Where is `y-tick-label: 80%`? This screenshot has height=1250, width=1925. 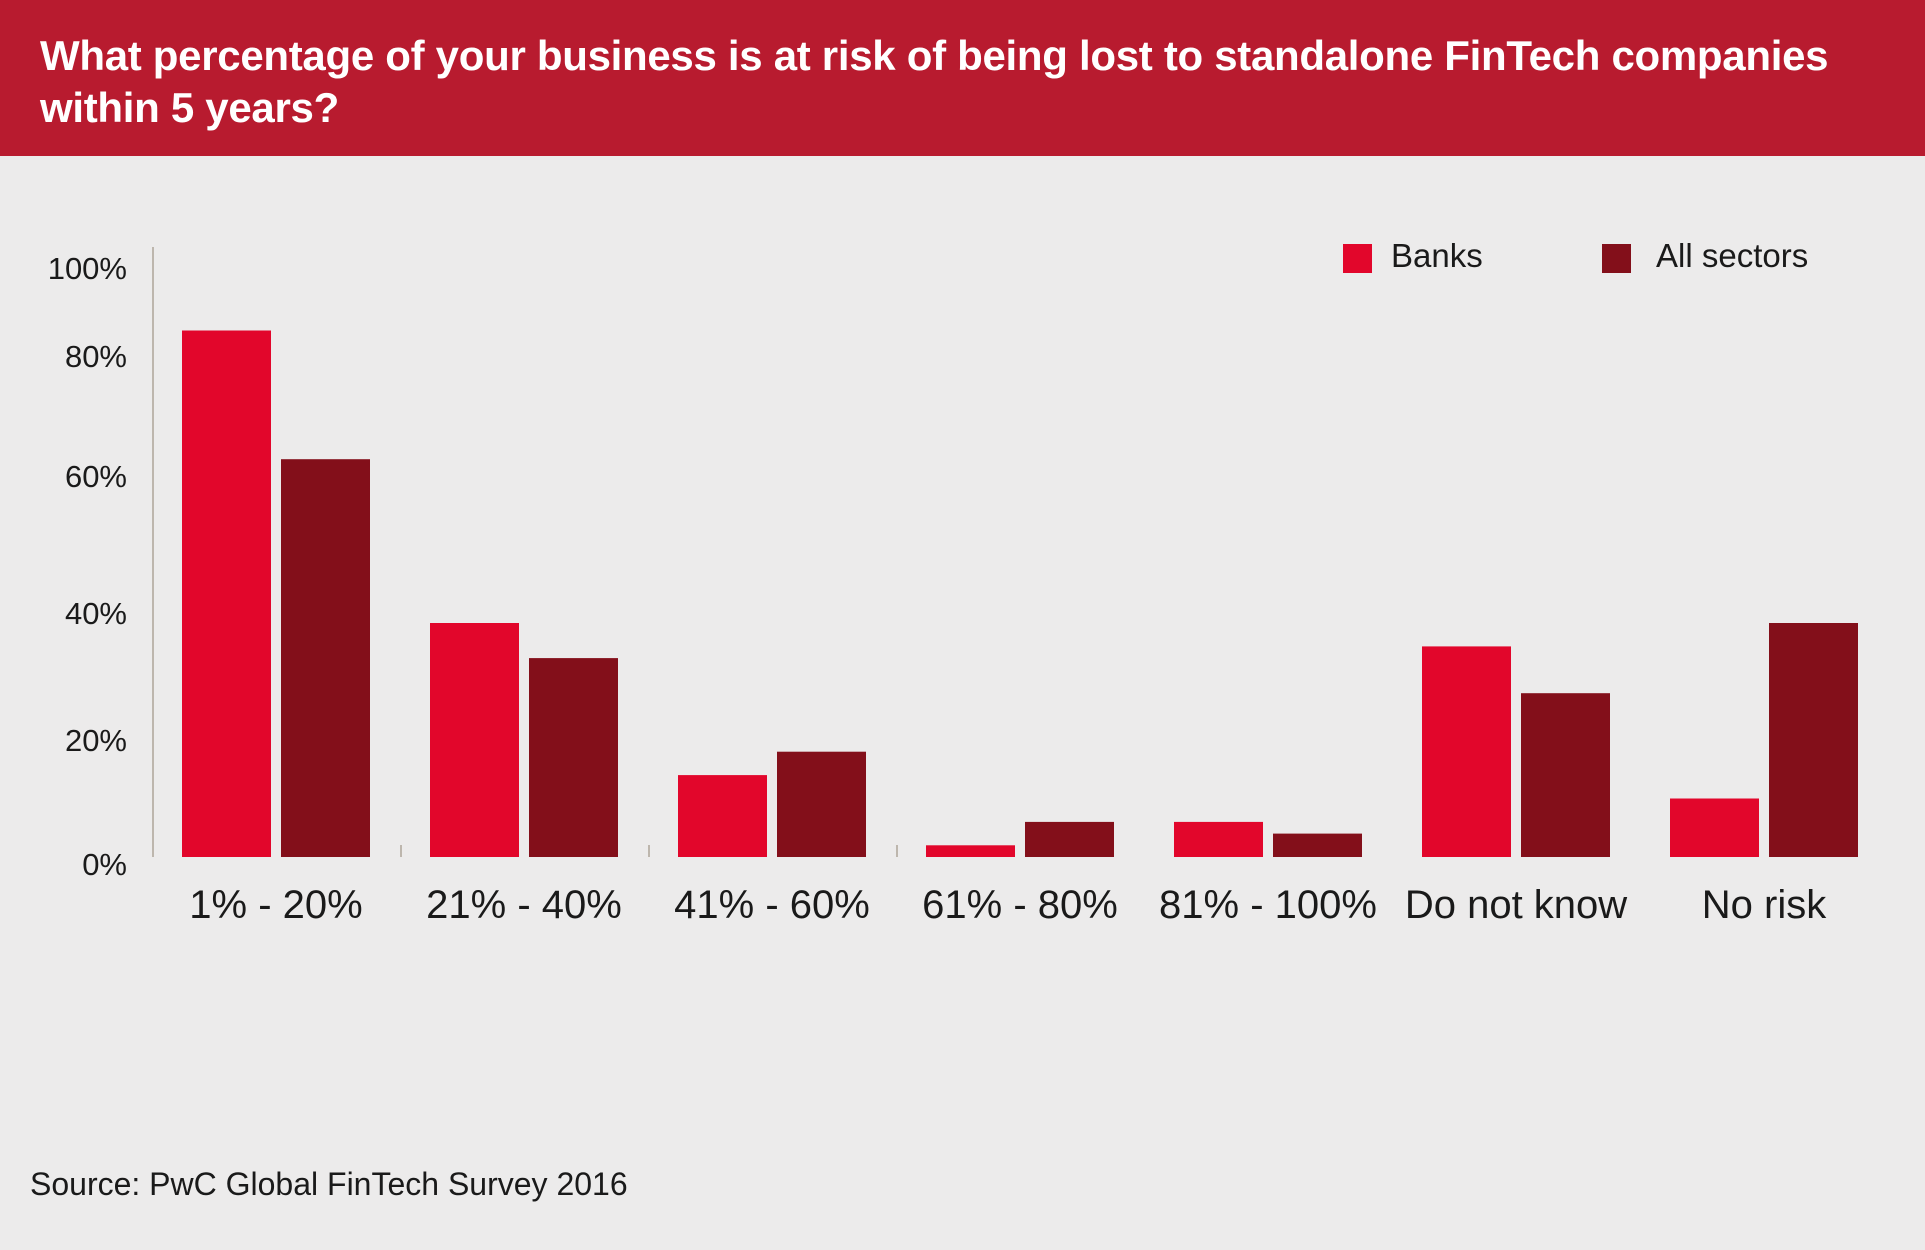
y-tick-label: 80% is located at coordinates (96, 356).